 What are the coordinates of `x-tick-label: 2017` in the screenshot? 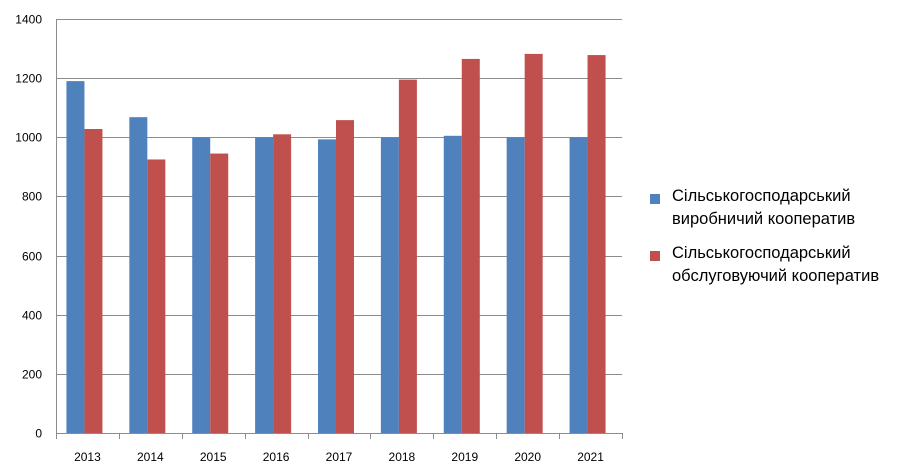 It's located at (339, 457).